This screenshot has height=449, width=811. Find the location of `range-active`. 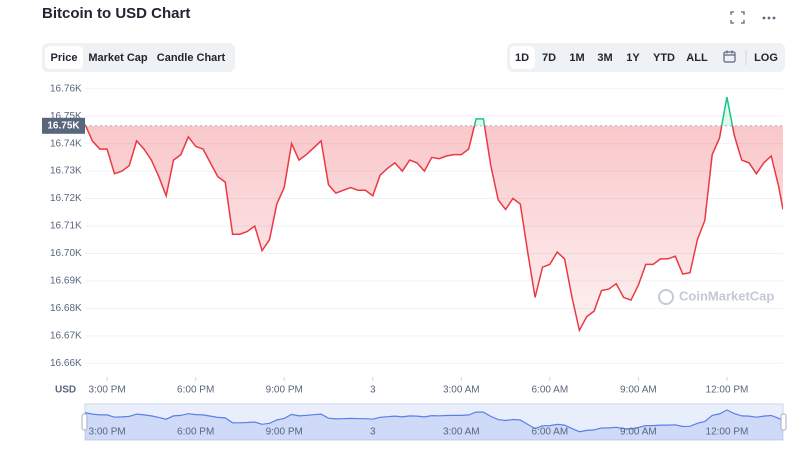

range-active is located at coordinates (522, 57).